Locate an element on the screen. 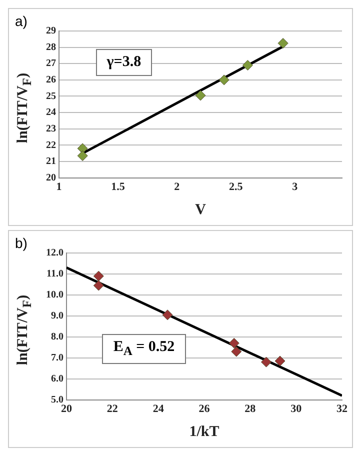  x-tick-label: 26 is located at coordinates (204, 409).